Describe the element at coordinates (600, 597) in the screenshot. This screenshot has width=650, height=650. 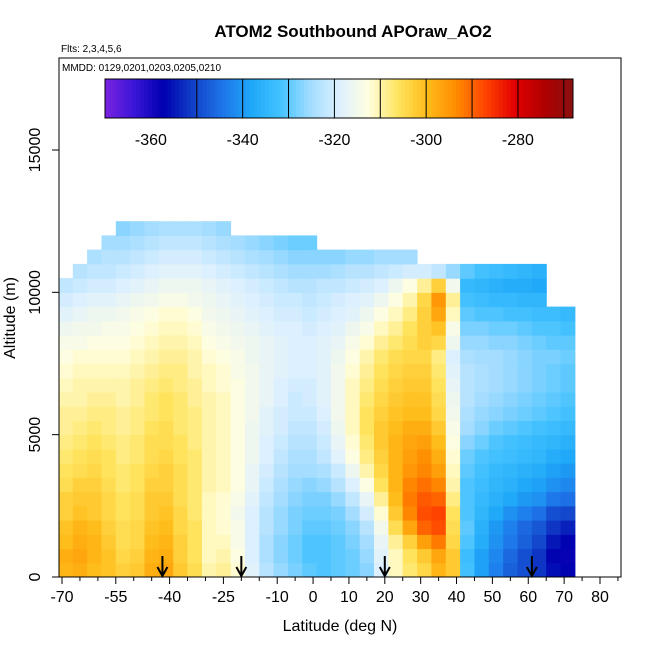
I see `x-tick-label: 80` at that location.